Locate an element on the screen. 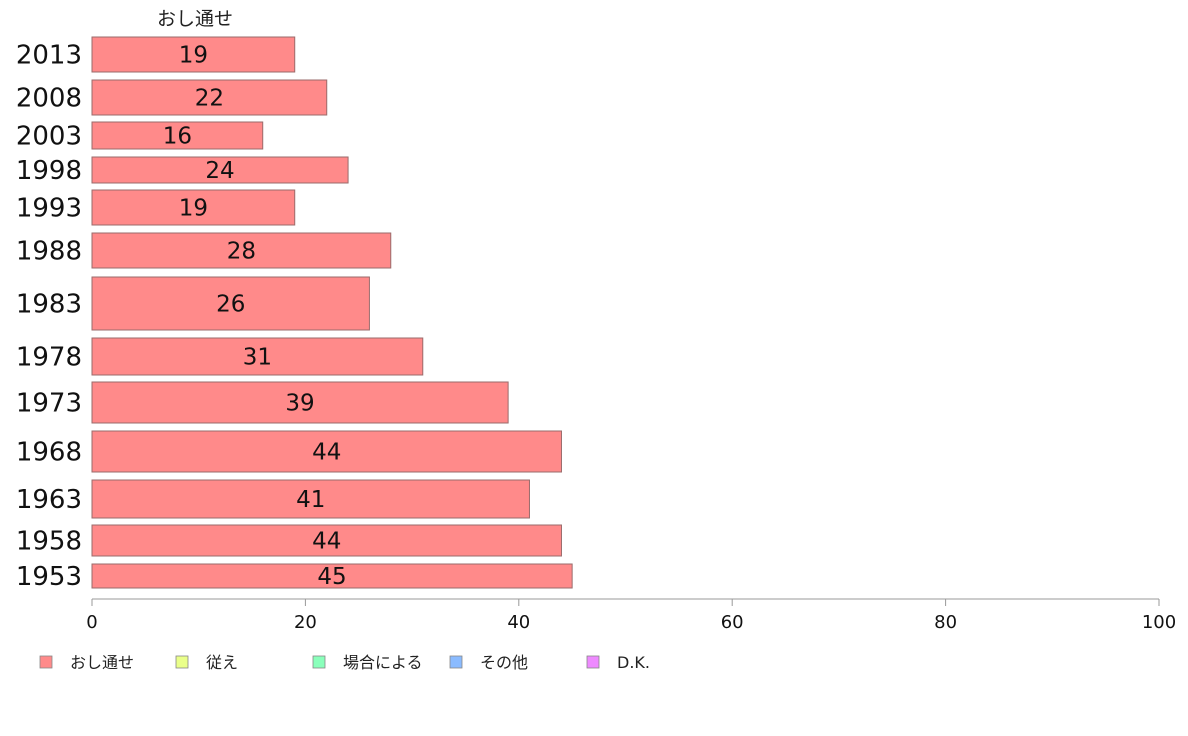  category-label: 1998 is located at coordinates (49, 171).